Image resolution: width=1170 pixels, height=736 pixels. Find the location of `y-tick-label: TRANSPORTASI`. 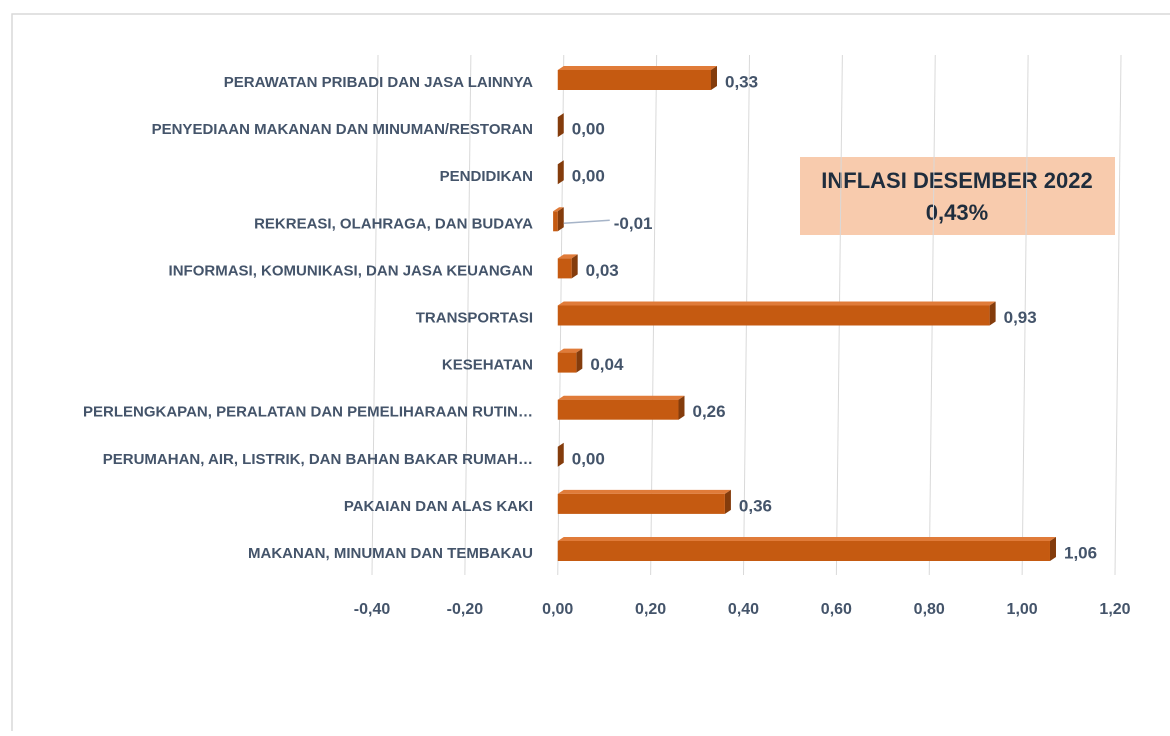

y-tick-label: TRANSPORTASI is located at coordinates (474, 317).